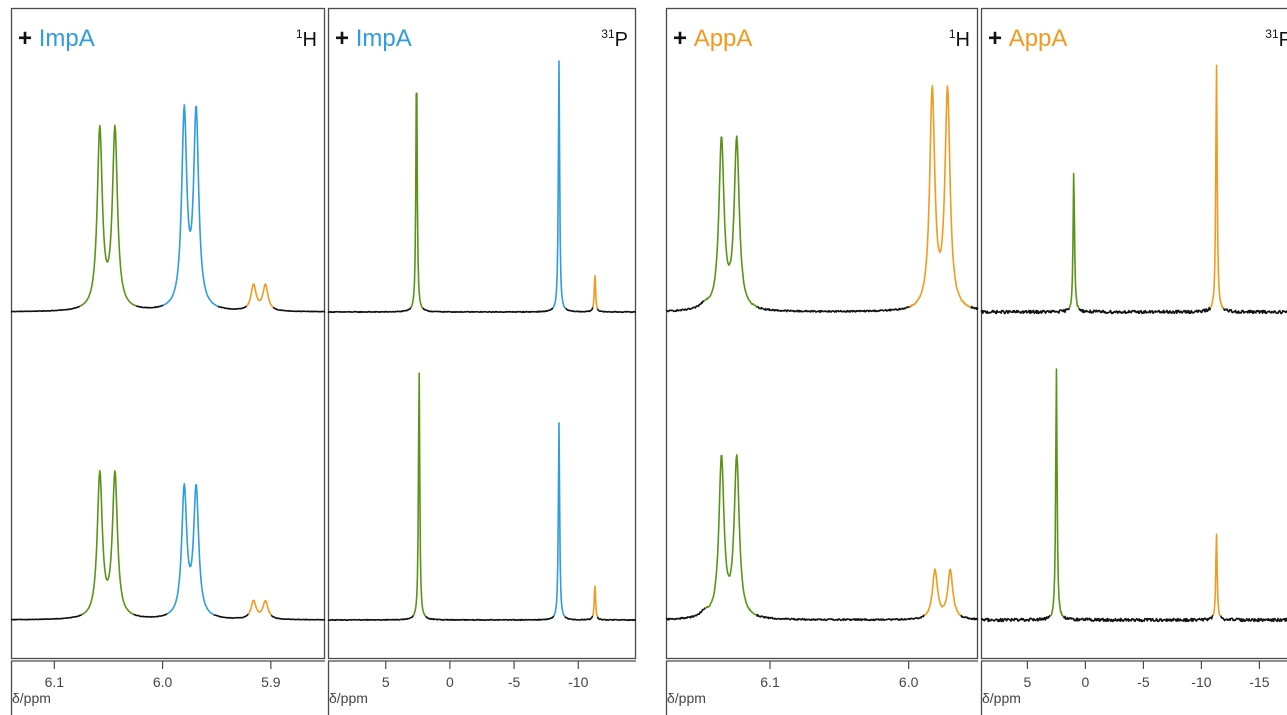 The image size is (1287, 715). Describe the element at coordinates (1259, 682) in the screenshot. I see `x-tick-label: -15` at that location.